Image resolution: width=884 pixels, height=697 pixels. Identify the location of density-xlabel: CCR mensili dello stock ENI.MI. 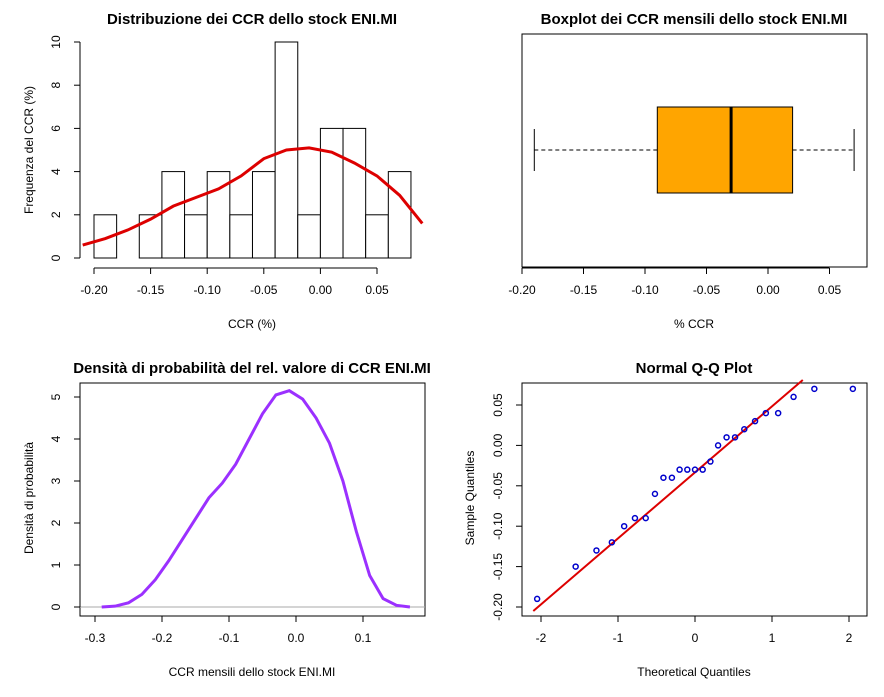
(252, 672).